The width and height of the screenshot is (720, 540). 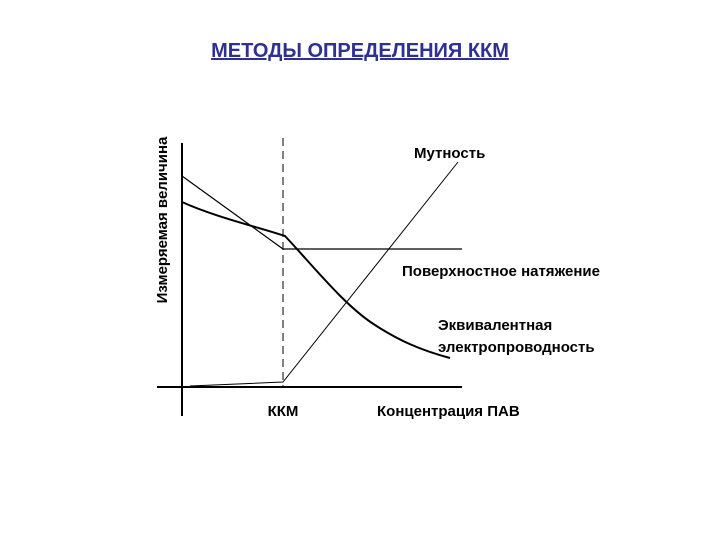 I want to click on conductivity-curve, so click(x=316, y=280).